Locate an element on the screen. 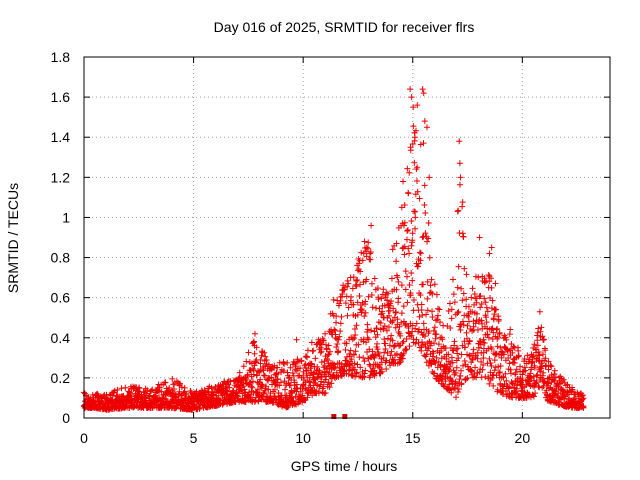  y-tick-label: 1.8 is located at coordinates (61, 57).